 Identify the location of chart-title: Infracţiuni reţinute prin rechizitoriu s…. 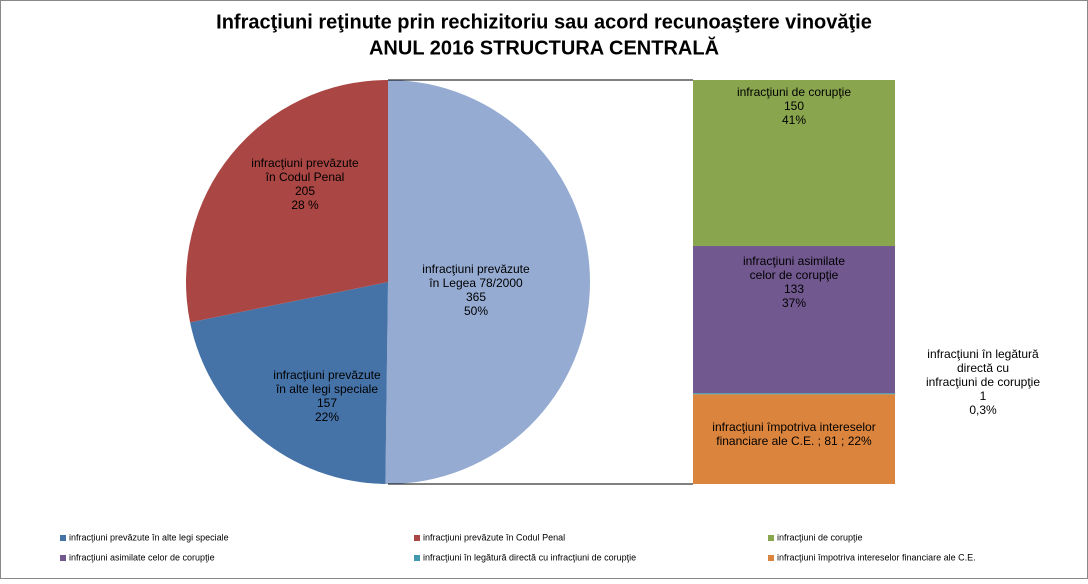
(544, 22).